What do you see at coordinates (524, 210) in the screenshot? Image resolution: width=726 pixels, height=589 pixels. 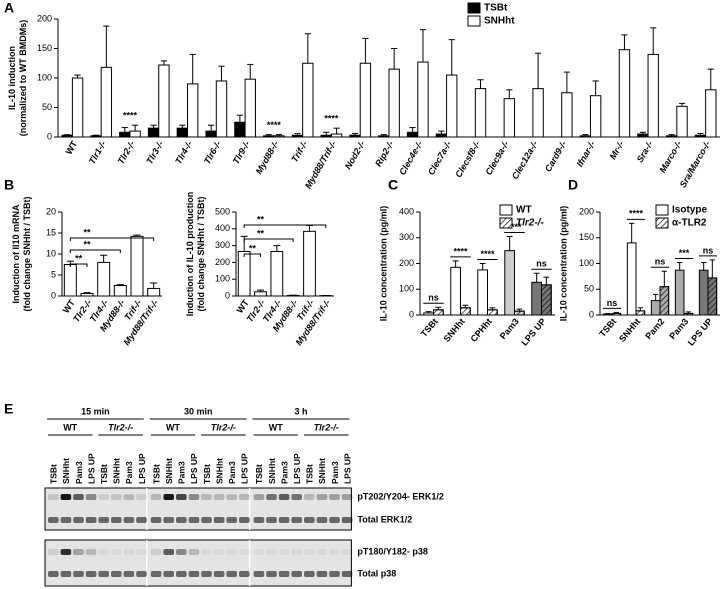 I see `legend-label: WT` at bounding box center [524, 210].